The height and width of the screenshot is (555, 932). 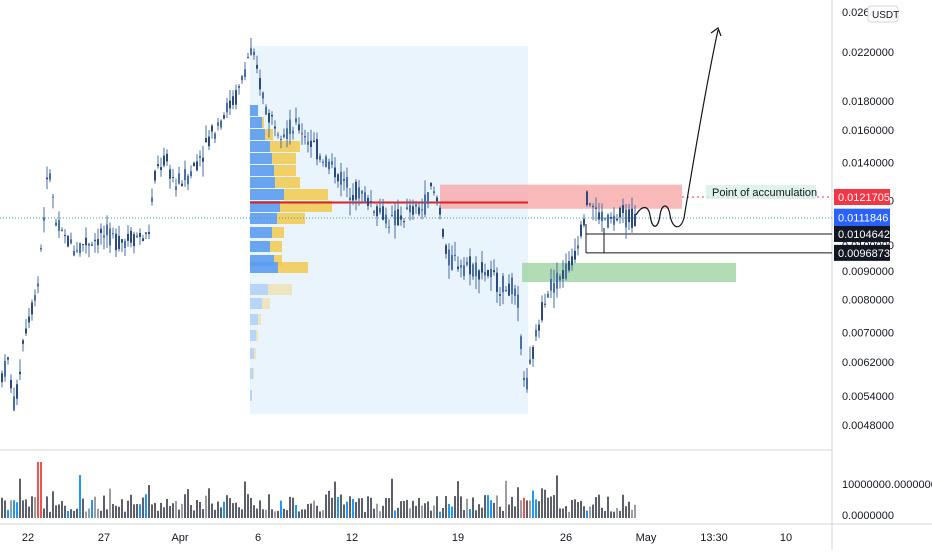 What do you see at coordinates (714, 538) in the screenshot?
I see `time-tick-label: 13:30` at bounding box center [714, 538].